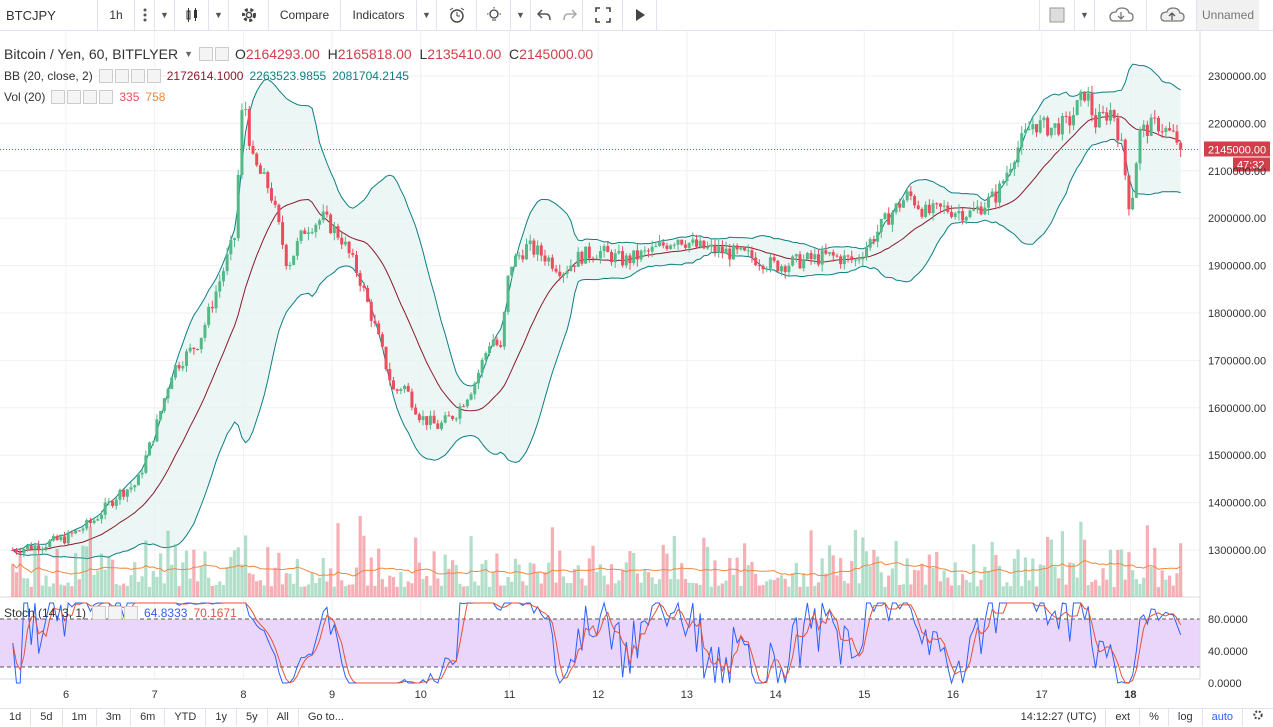  I want to click on load-cloud-button, so click(1121, 15).